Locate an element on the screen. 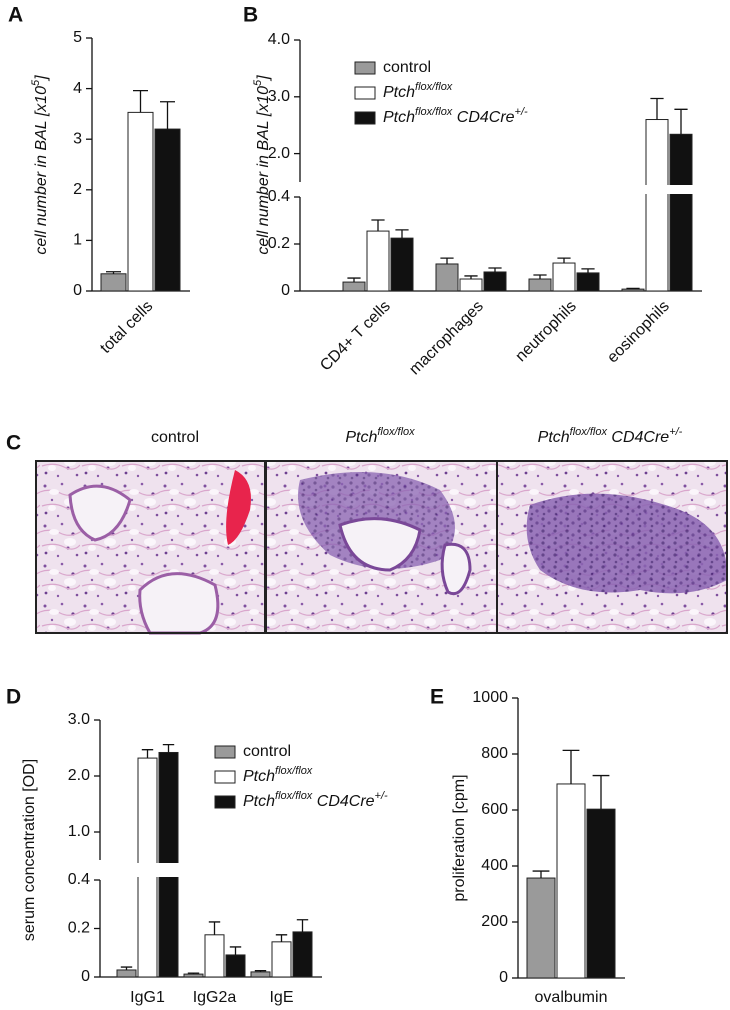 The height and width of the screenshot is (1010, 730). micrograph-title: Ptchflox/flox CD4Cre+/- is located at coordinates (610, 436).